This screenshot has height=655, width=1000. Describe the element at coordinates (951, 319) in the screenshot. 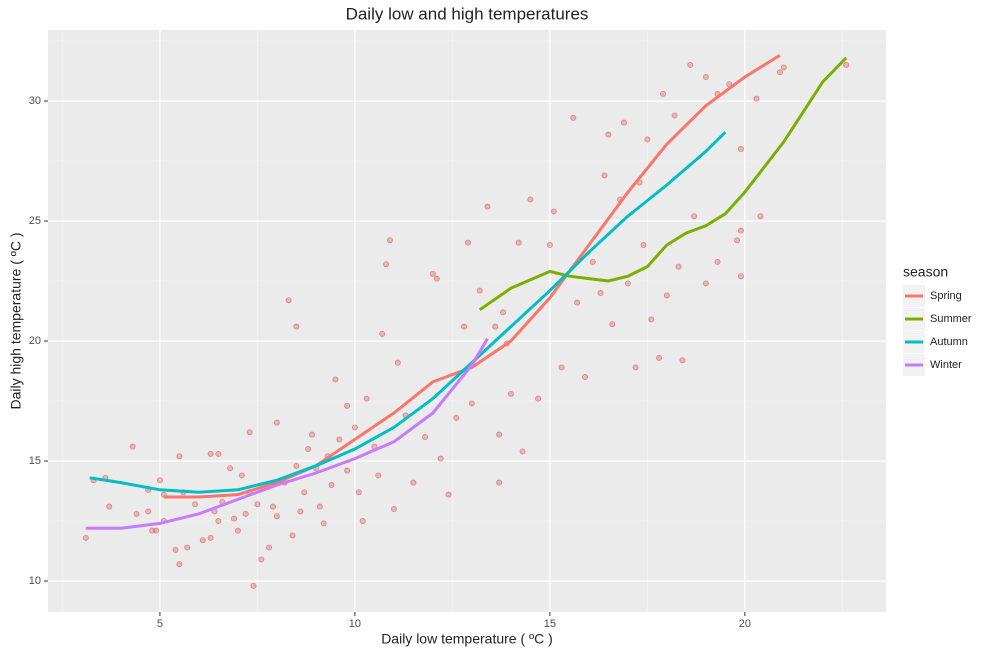

I see `legend-label: Summer` at that location.